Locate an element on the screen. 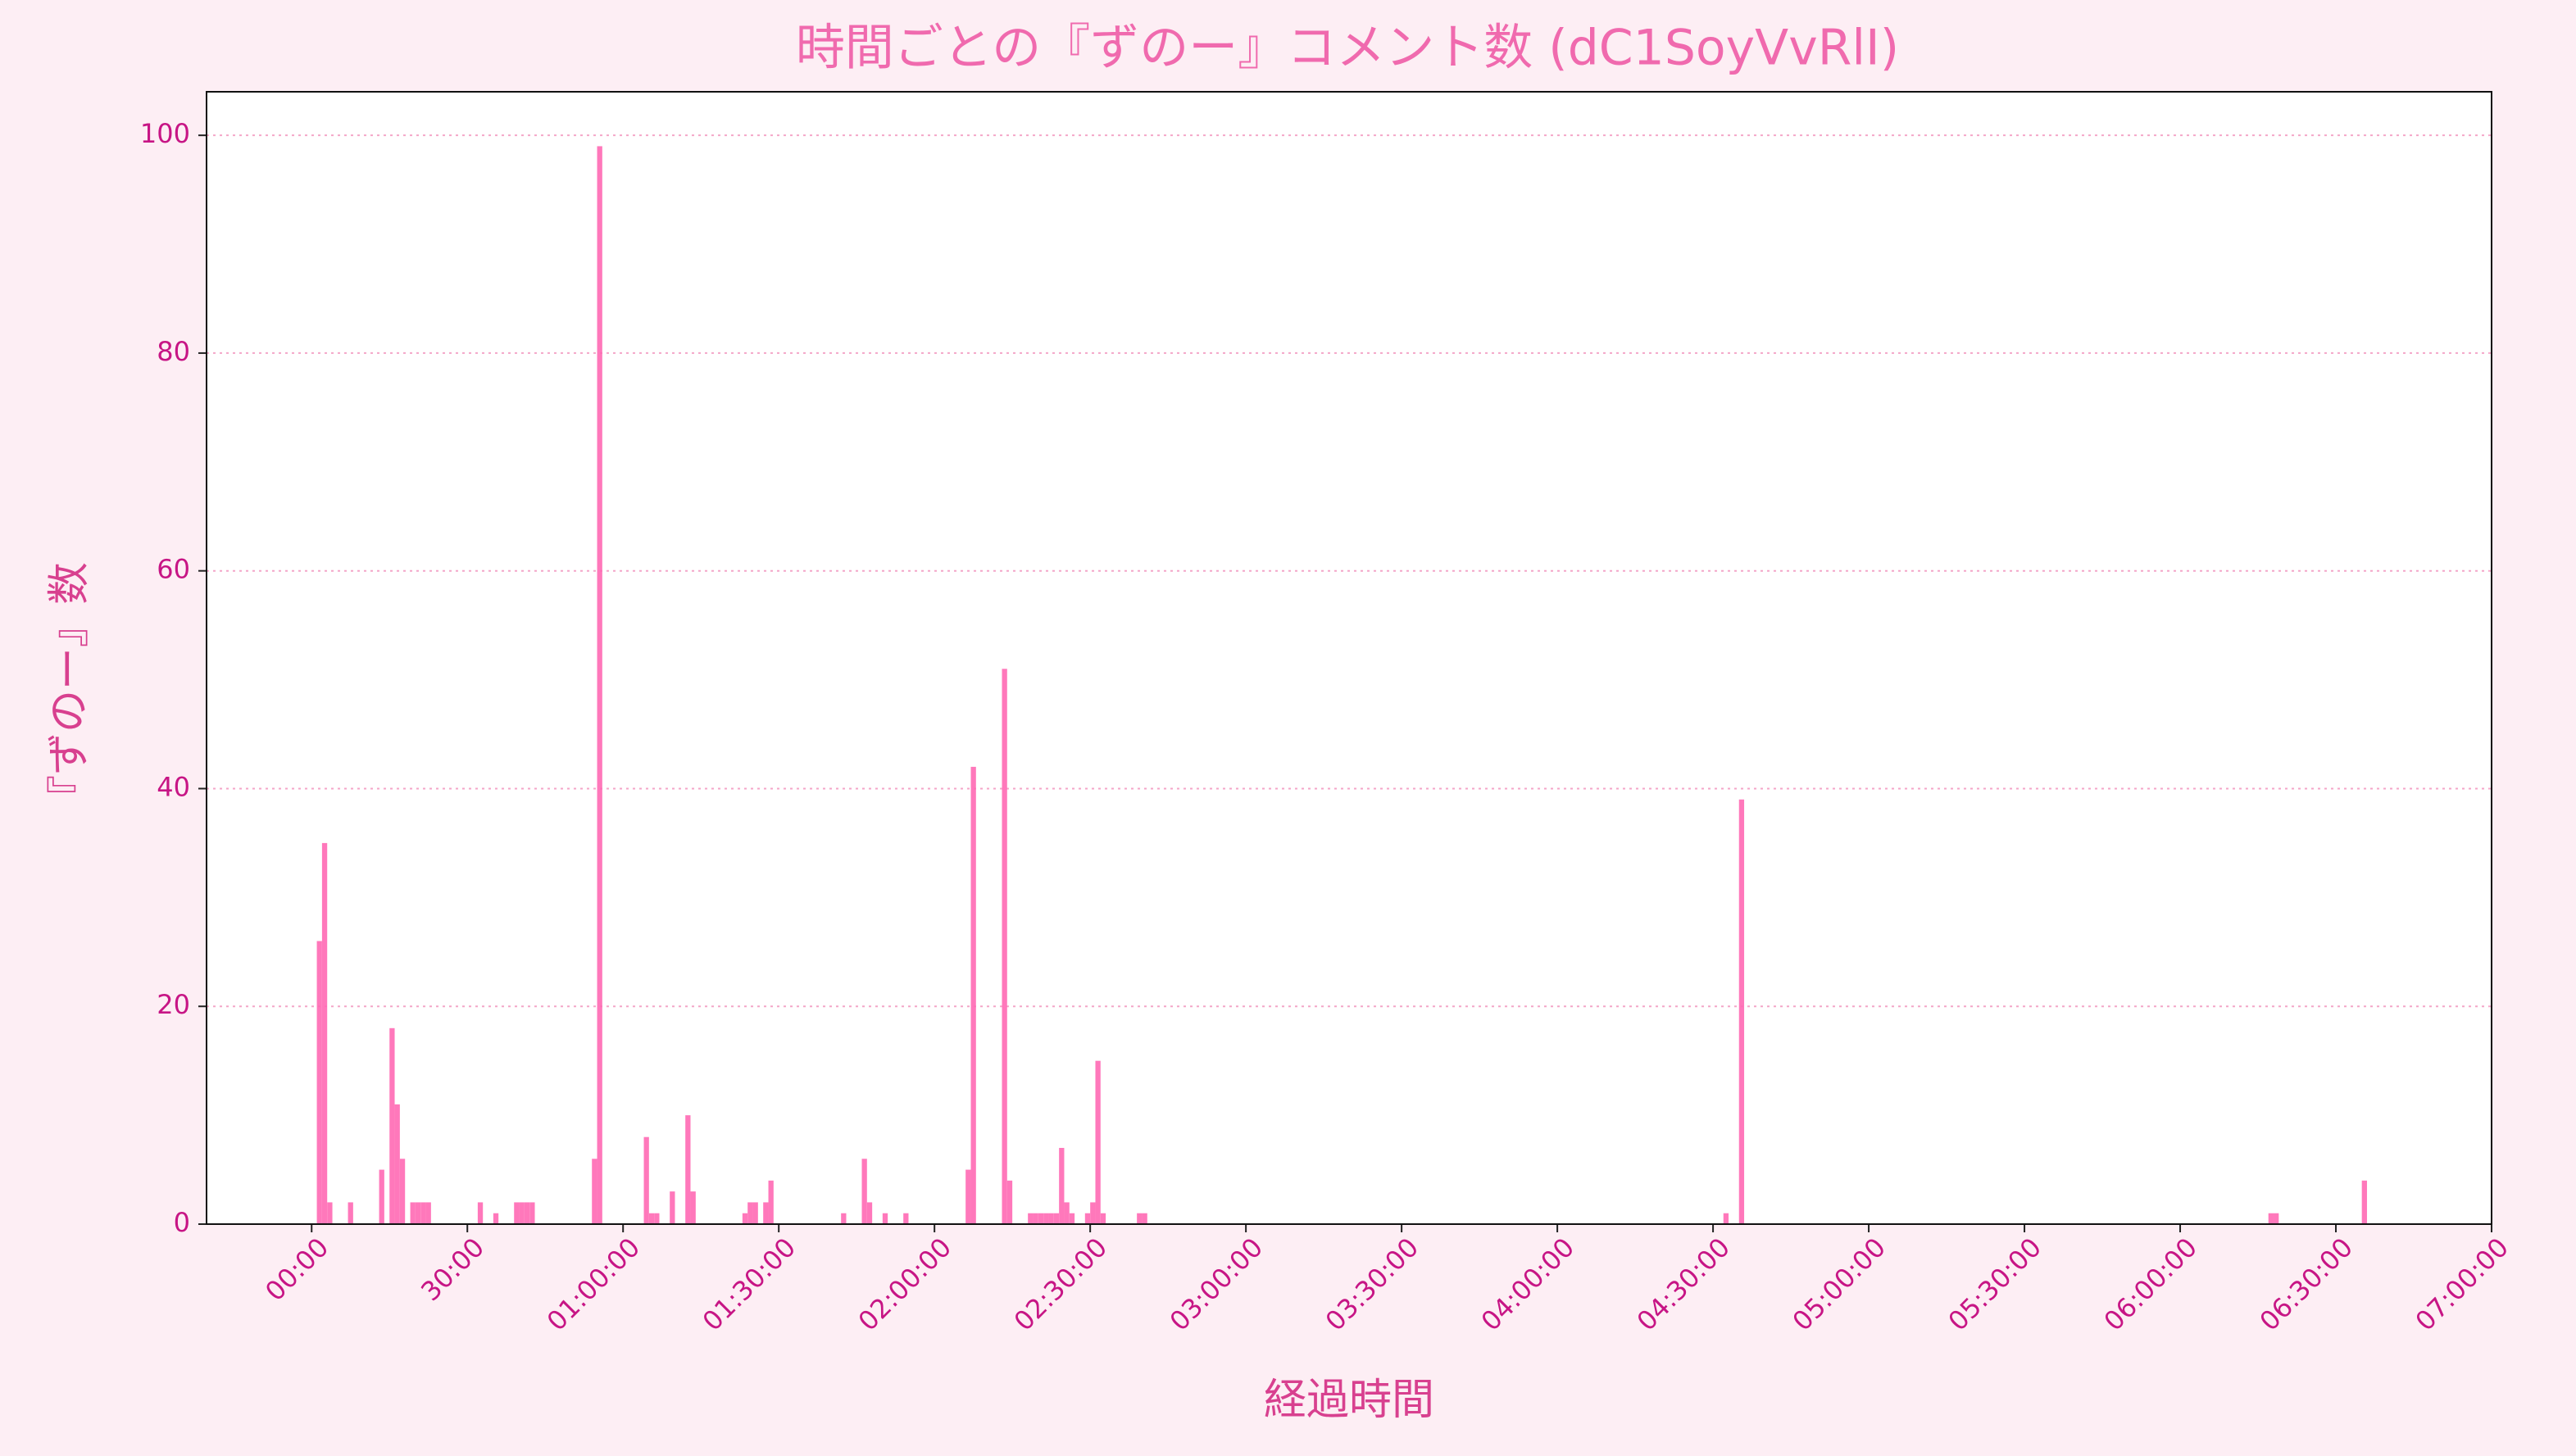 The image size is (2576, 1456). chart-title: 時間ごとの『ずのー』コメント数 (dC1SoyVvRlI) is located at coordinates (1347, 49).